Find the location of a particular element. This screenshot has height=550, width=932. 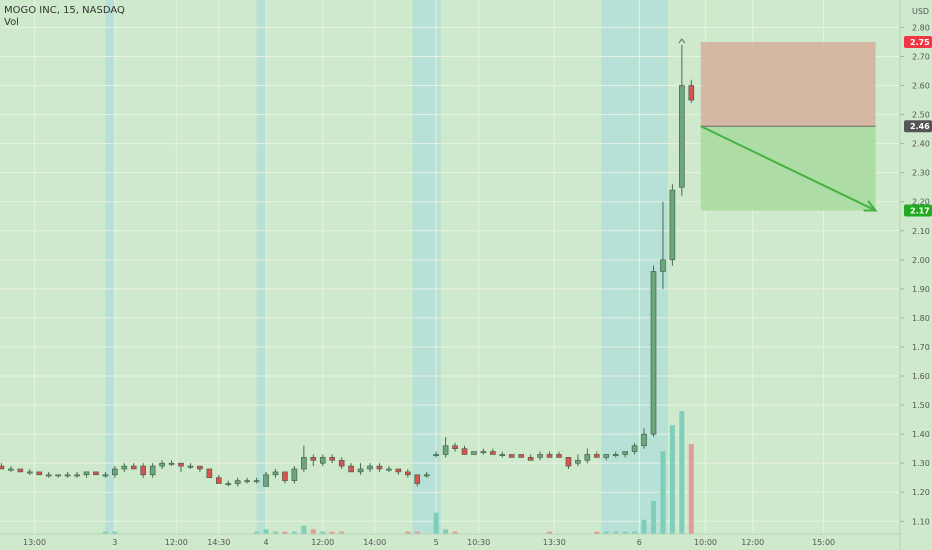

time-tick-label: 3 is located at coordinates (114, 542).